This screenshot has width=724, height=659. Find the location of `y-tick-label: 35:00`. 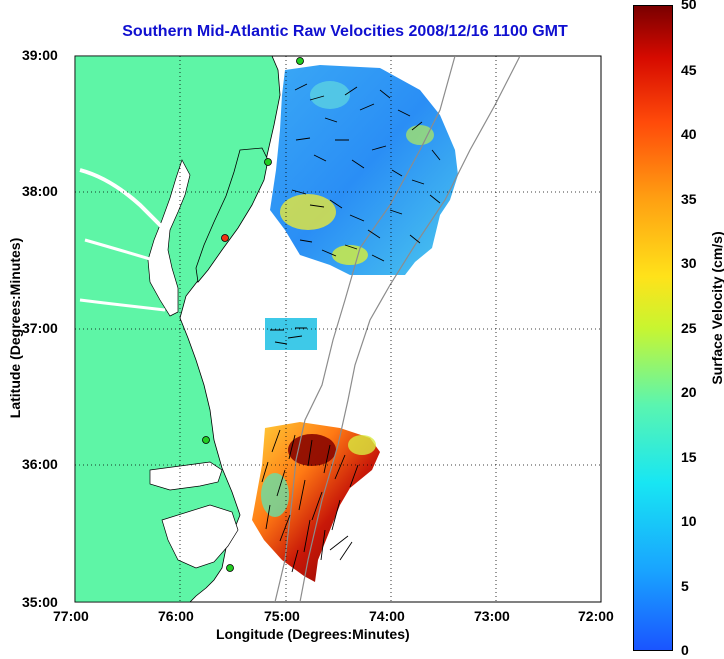

y-tick-label: 35:00 is located at coordinates (40, 602).